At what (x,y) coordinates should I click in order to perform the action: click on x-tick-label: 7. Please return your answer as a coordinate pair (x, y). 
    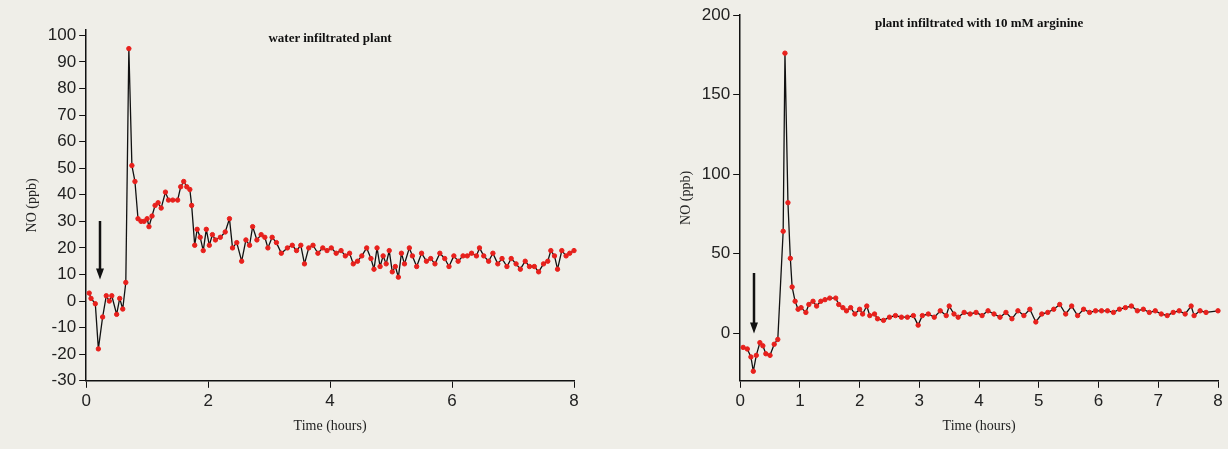
    Looking at the image, I should click on (1158, 400).